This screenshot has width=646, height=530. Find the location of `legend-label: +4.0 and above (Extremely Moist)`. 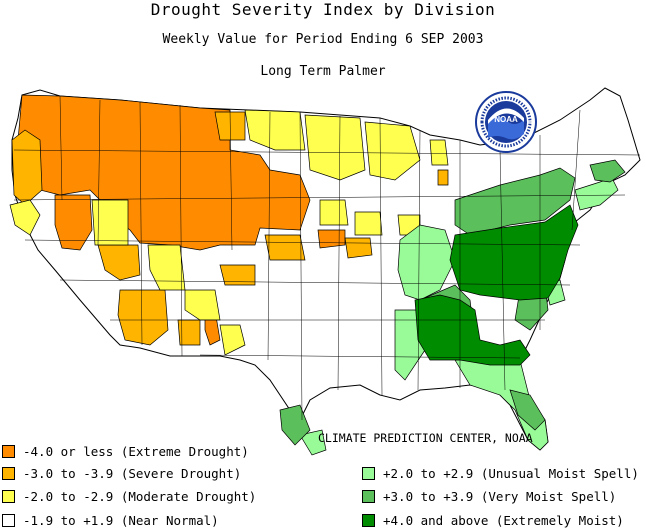

legend-label: +4.0 and above (Extremely Moist) is located at coordinates (503, 520).